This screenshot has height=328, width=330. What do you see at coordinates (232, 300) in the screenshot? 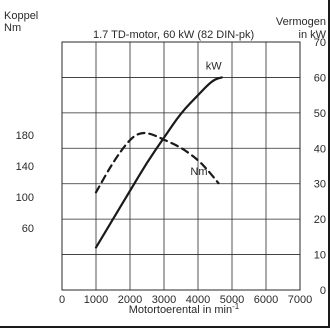
I see `x-tick-label: 5000` at bounding box center [232, 300].